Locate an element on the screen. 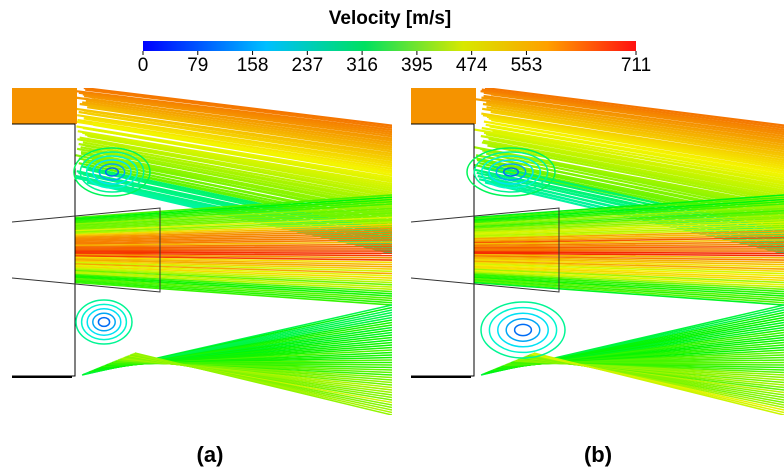  colorbar-tick-label: 395 is located at coordinates (417, 65).